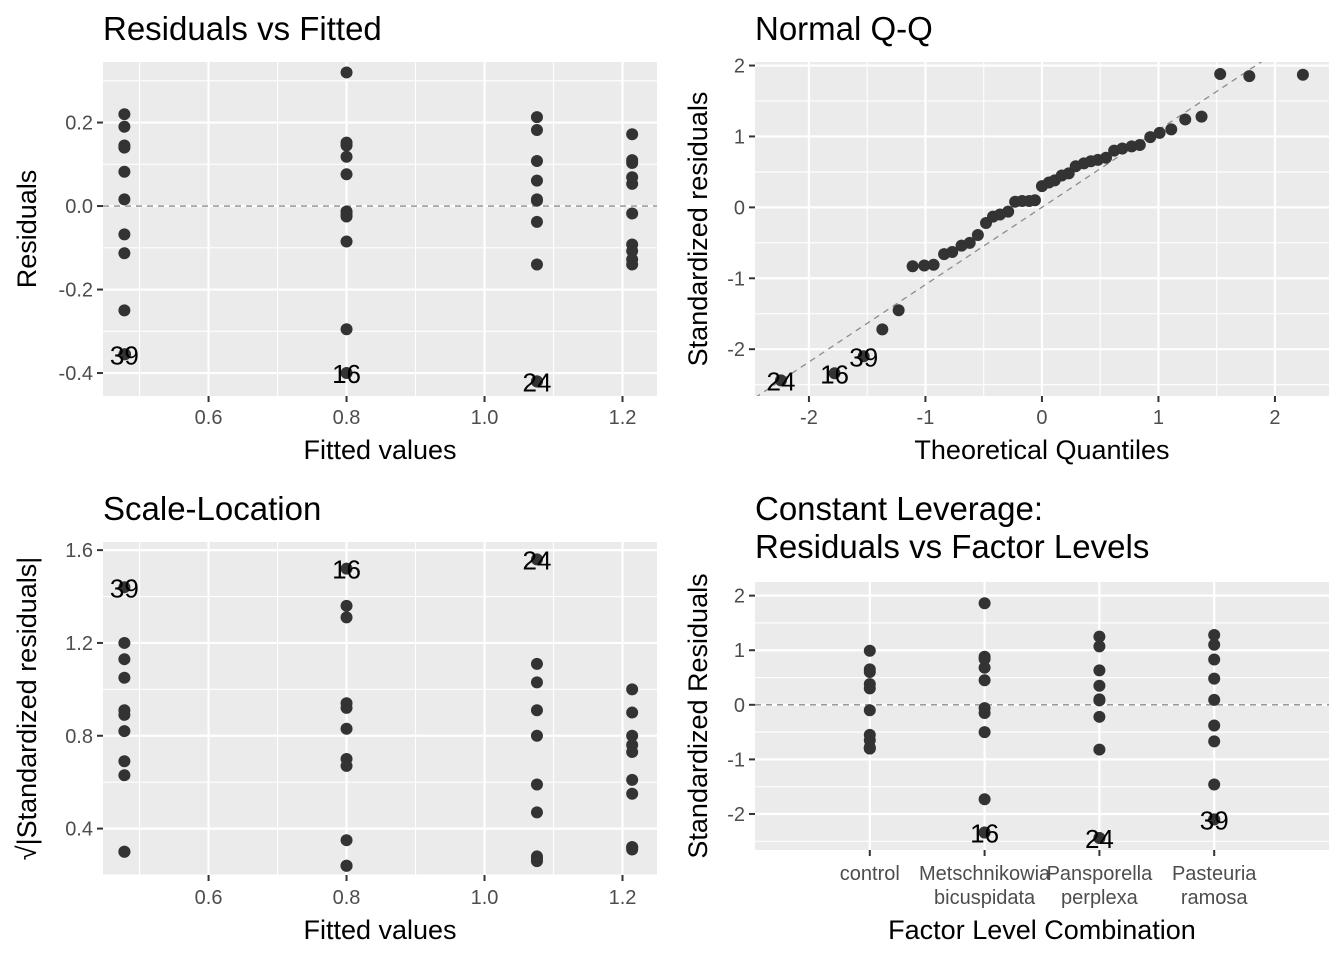 This screenshot has height=960, width=1344. Describe the element at coordinates (985, 886) in the screenshot. I see `x-tick-label: Metschnikowia bicuspidata` at that location.